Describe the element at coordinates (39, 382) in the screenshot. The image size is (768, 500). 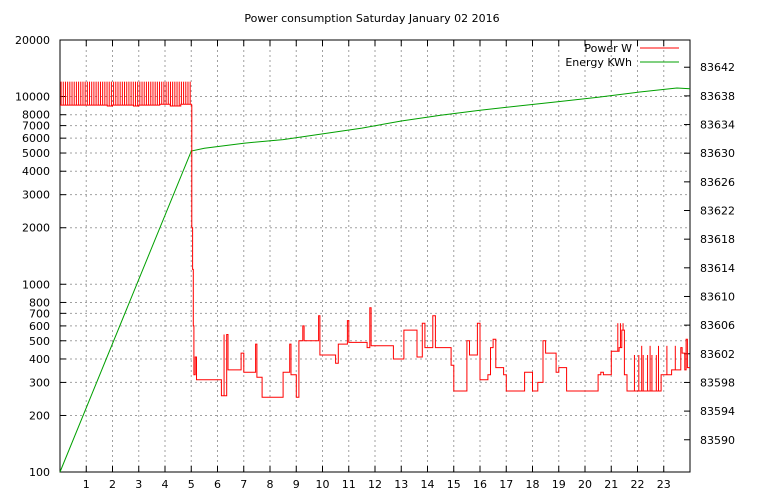
I see `y-left-tick-label: 300` at that location.